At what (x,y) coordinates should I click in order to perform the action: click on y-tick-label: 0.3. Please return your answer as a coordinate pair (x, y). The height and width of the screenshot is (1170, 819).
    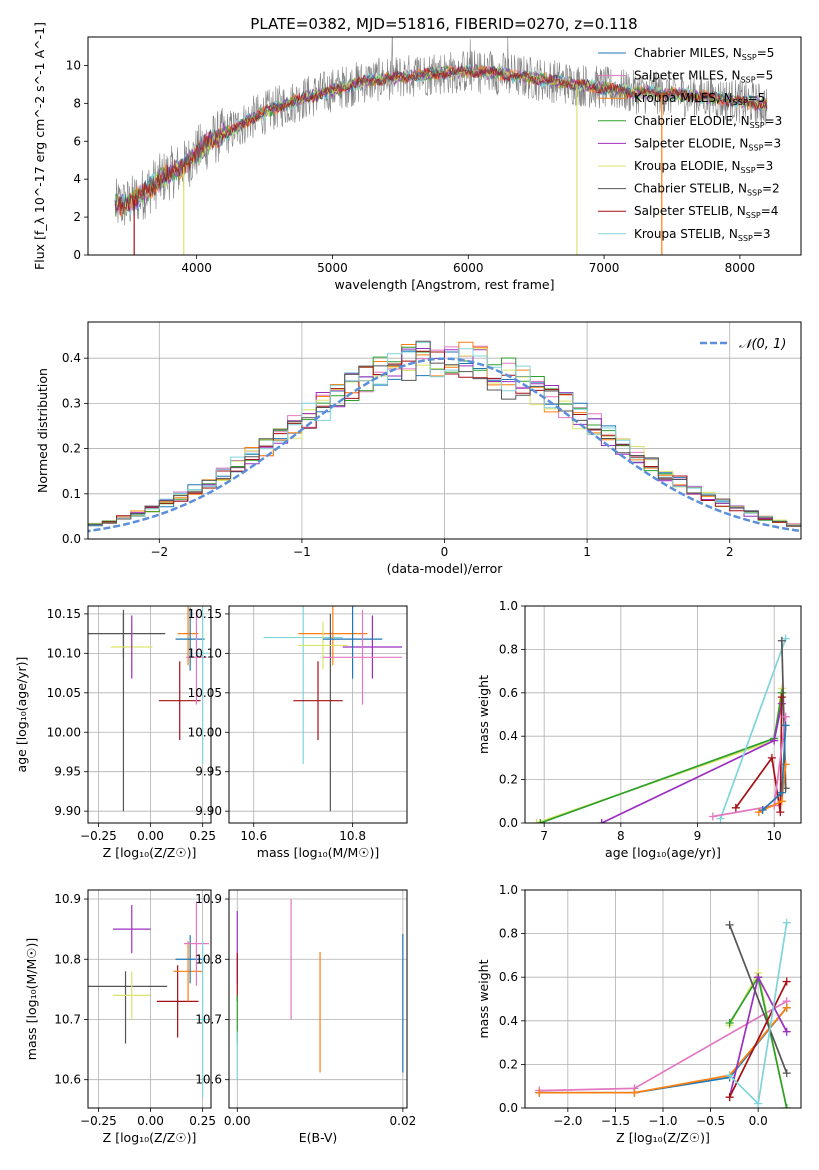
    Looking at the image, I should click on (71, 403).